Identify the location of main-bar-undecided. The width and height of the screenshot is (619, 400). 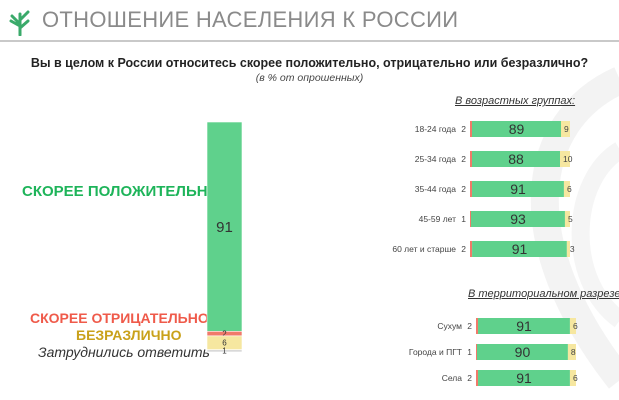
(224, 351).